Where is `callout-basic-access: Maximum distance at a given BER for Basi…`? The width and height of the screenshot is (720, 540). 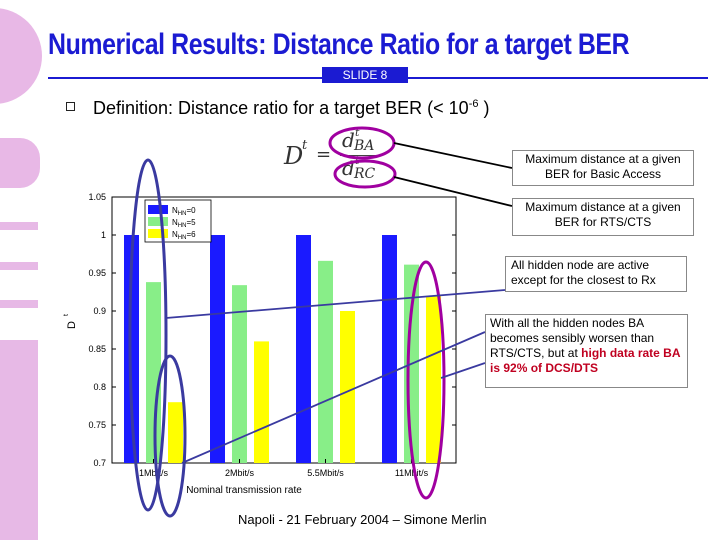 callout-basic-access: Maximum distance at a given BER for Basi… is located at coordinates (603, 168).